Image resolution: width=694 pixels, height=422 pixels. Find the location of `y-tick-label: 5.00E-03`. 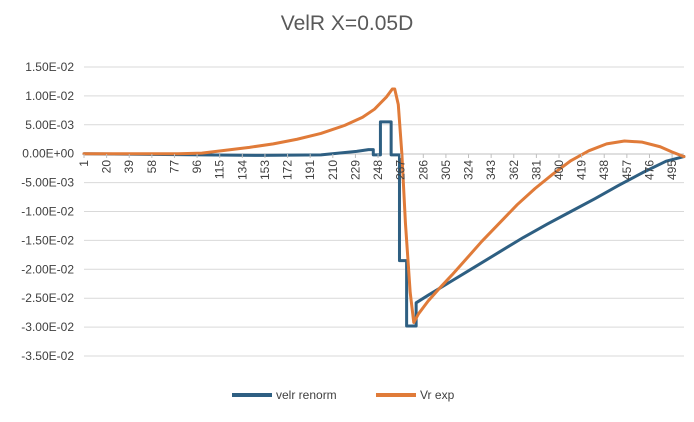

y-tick-label: 5.00E-03 is located at coordinates (49, 125).